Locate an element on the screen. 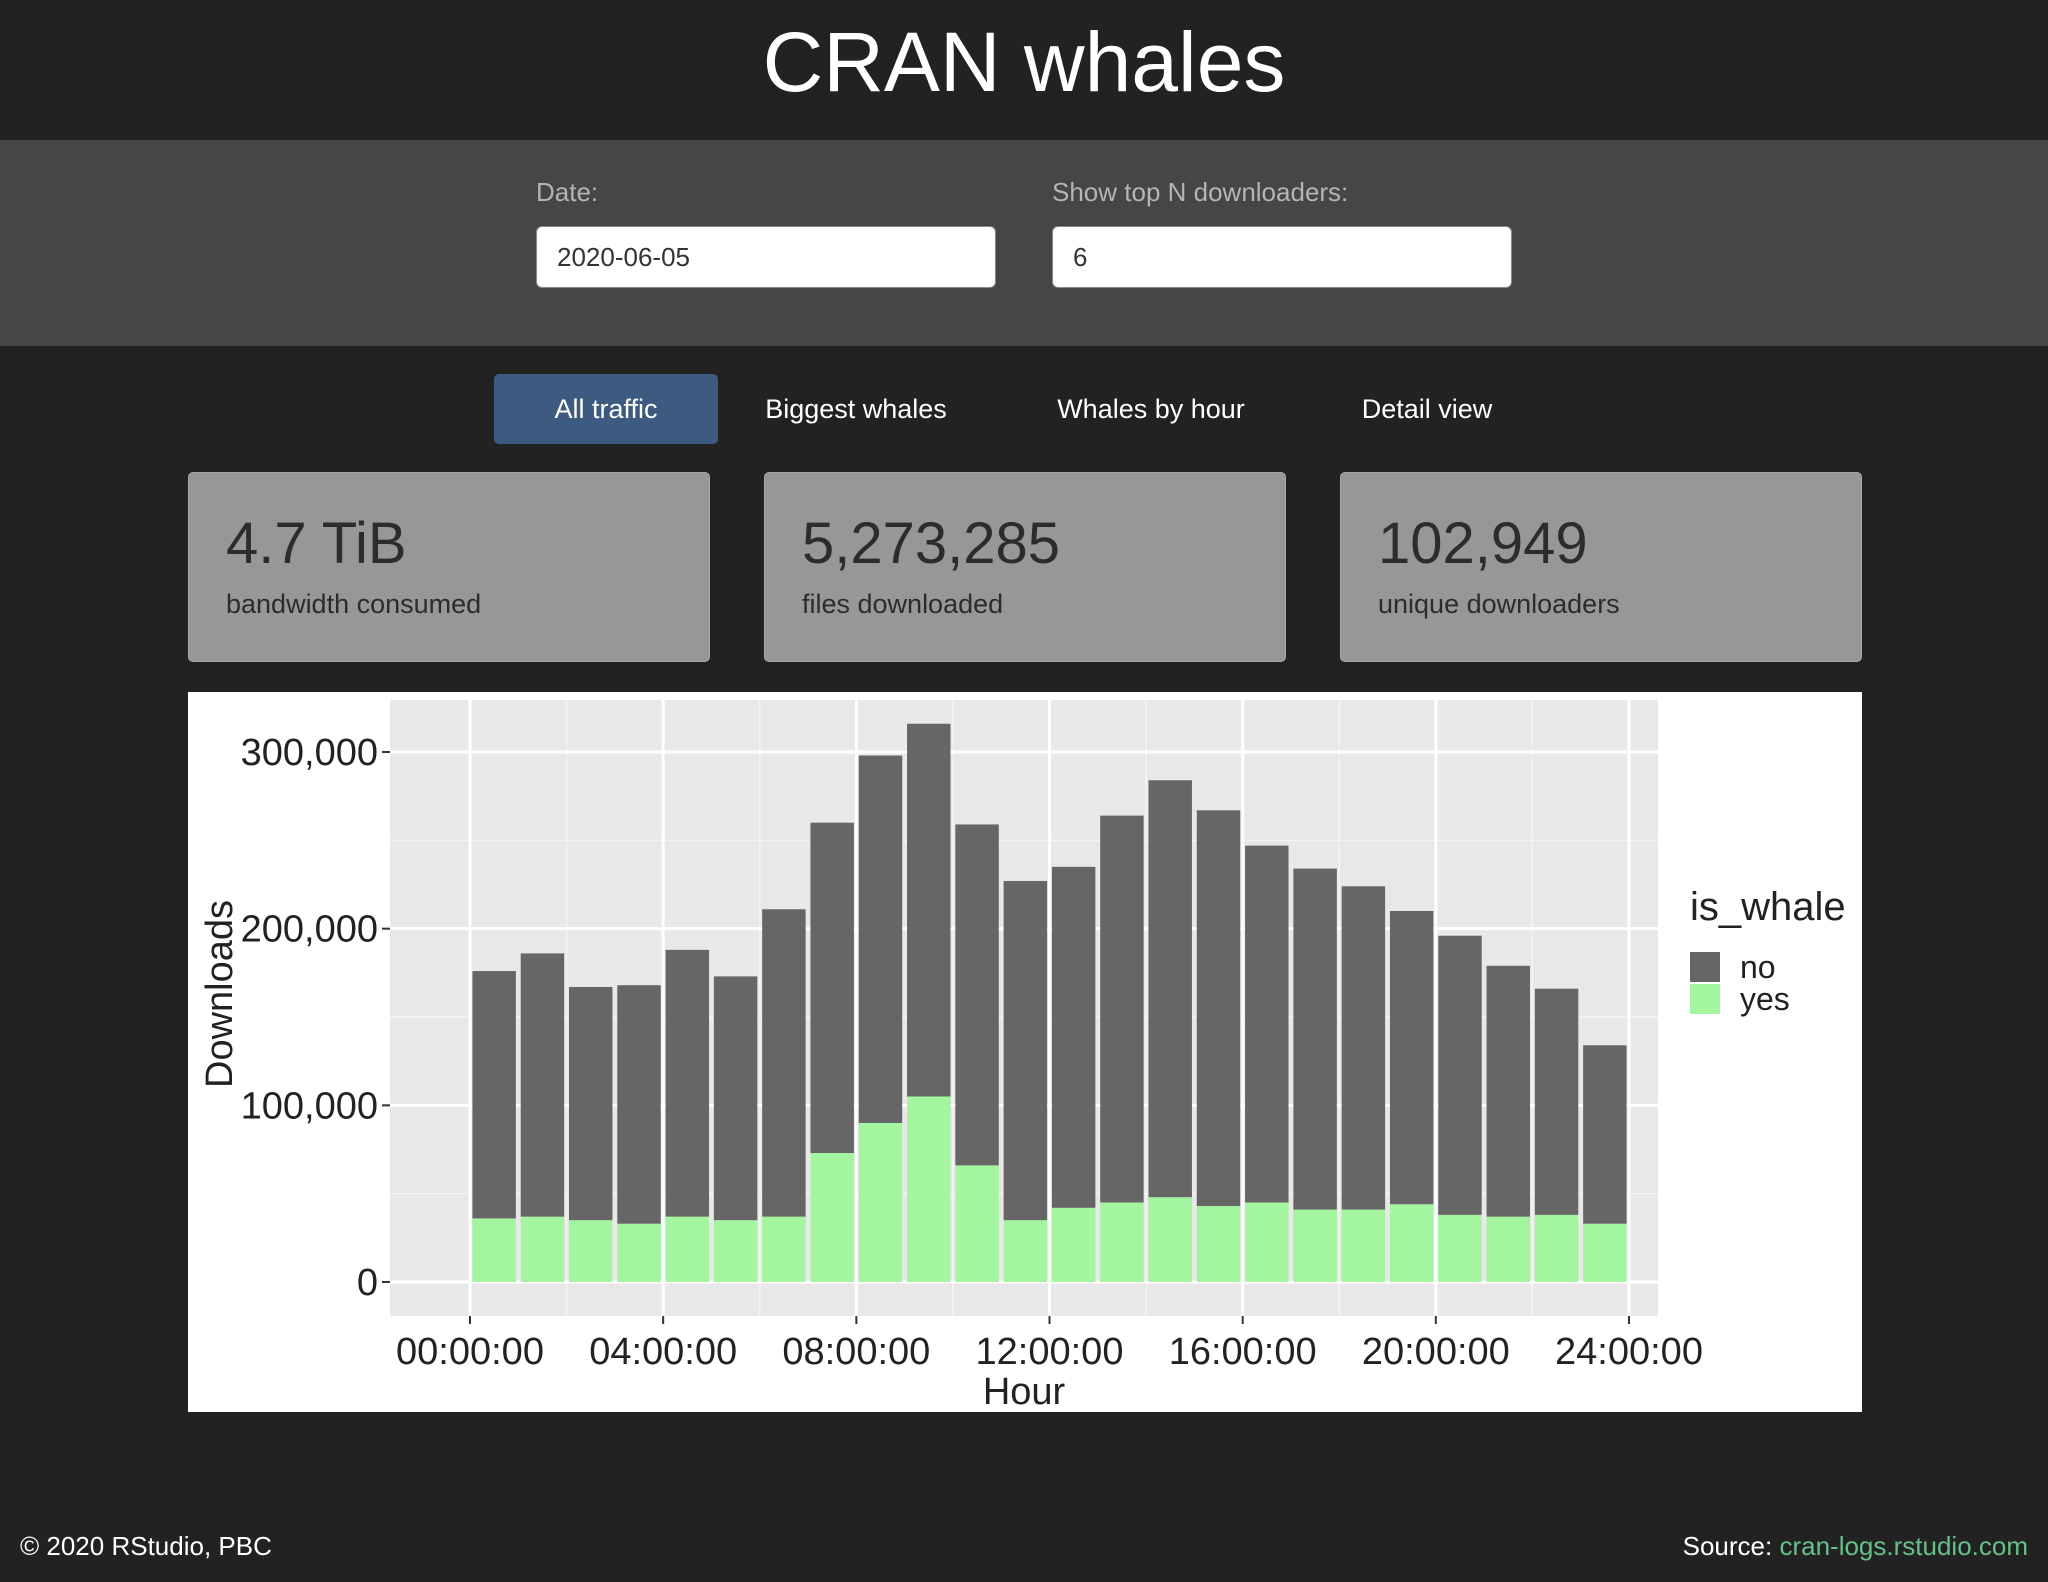 This screenshot has height=1582, width=2048. y-axis-title: Downloads is located at coordinates (220, 994).